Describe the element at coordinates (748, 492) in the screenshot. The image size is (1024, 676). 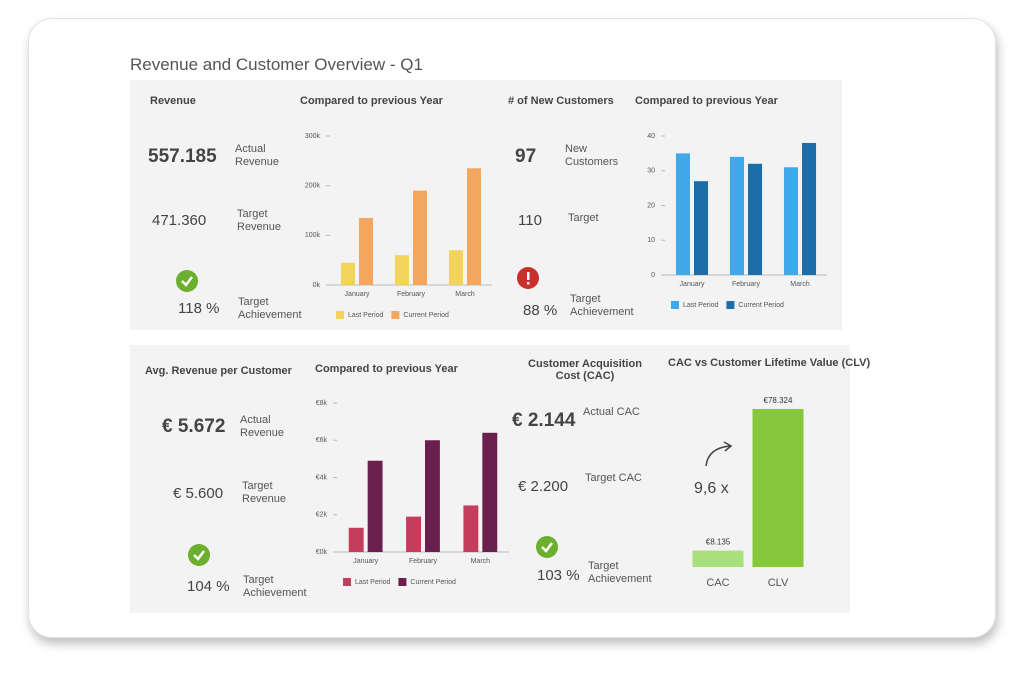
I see `cac-clv-chart: CAC €8.135 CLV €78.324` at that location.